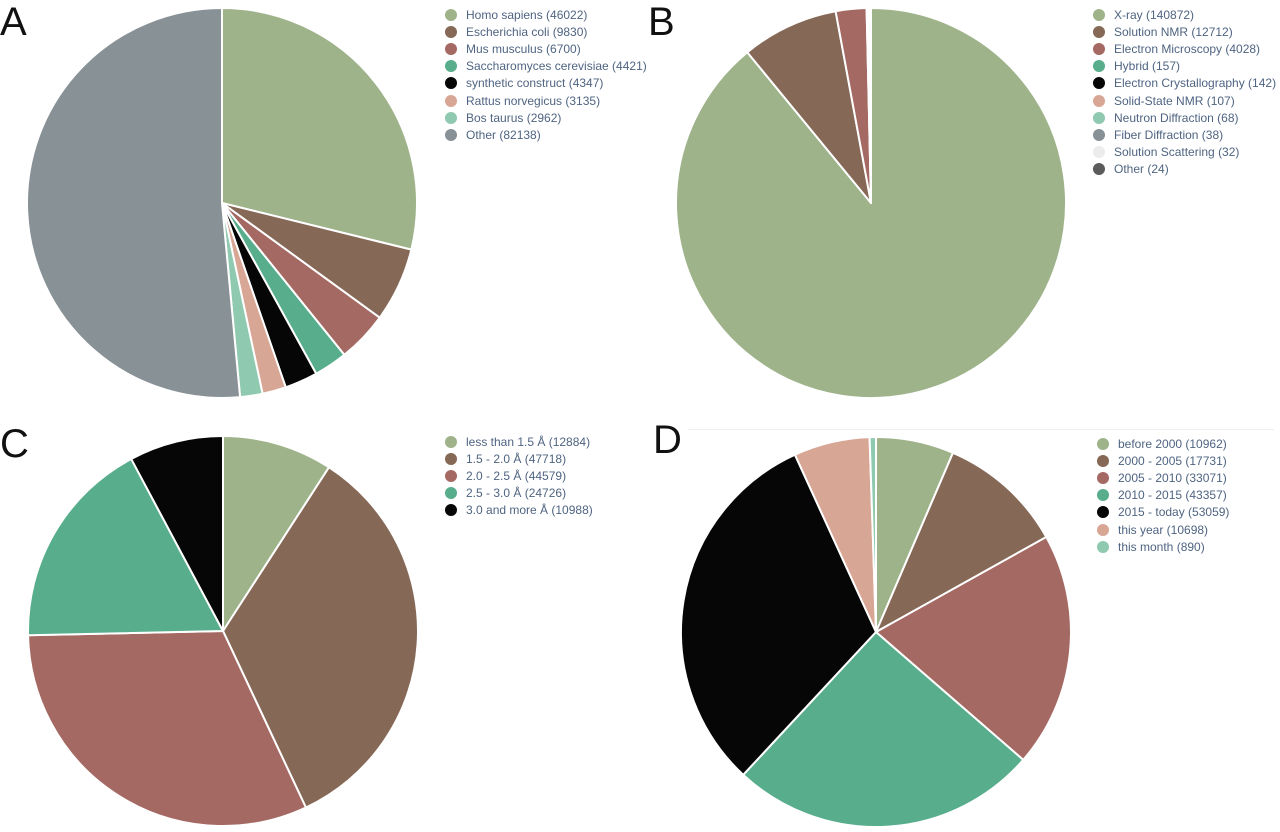 The height and width of the screenshot is (832, 1280). I want to click on legend-item: synthetic construct (4347), so click(546, 83).